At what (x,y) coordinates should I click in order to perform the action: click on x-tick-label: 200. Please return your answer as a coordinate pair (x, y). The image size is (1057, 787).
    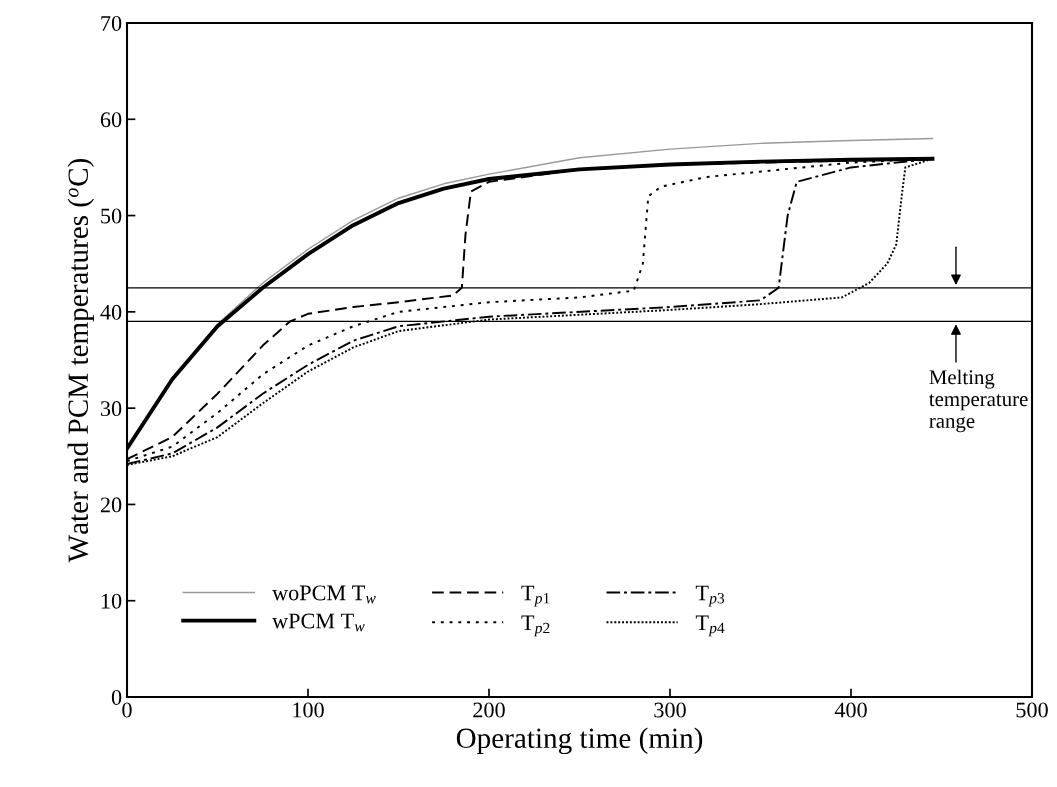
    Looking at the image, I should click on (489, 710).